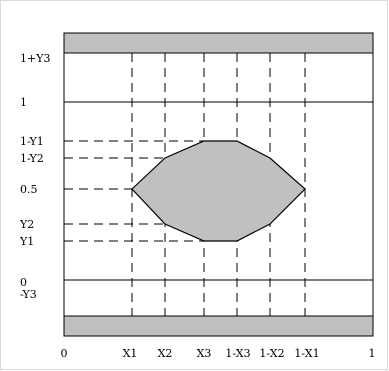 This screenshot has height=371, width=389. What do you see at coordinates (35, 58) in the screenshot?
I see `y-label-1-plus-y3: 1+Y3` at bounding box center [35, 58].